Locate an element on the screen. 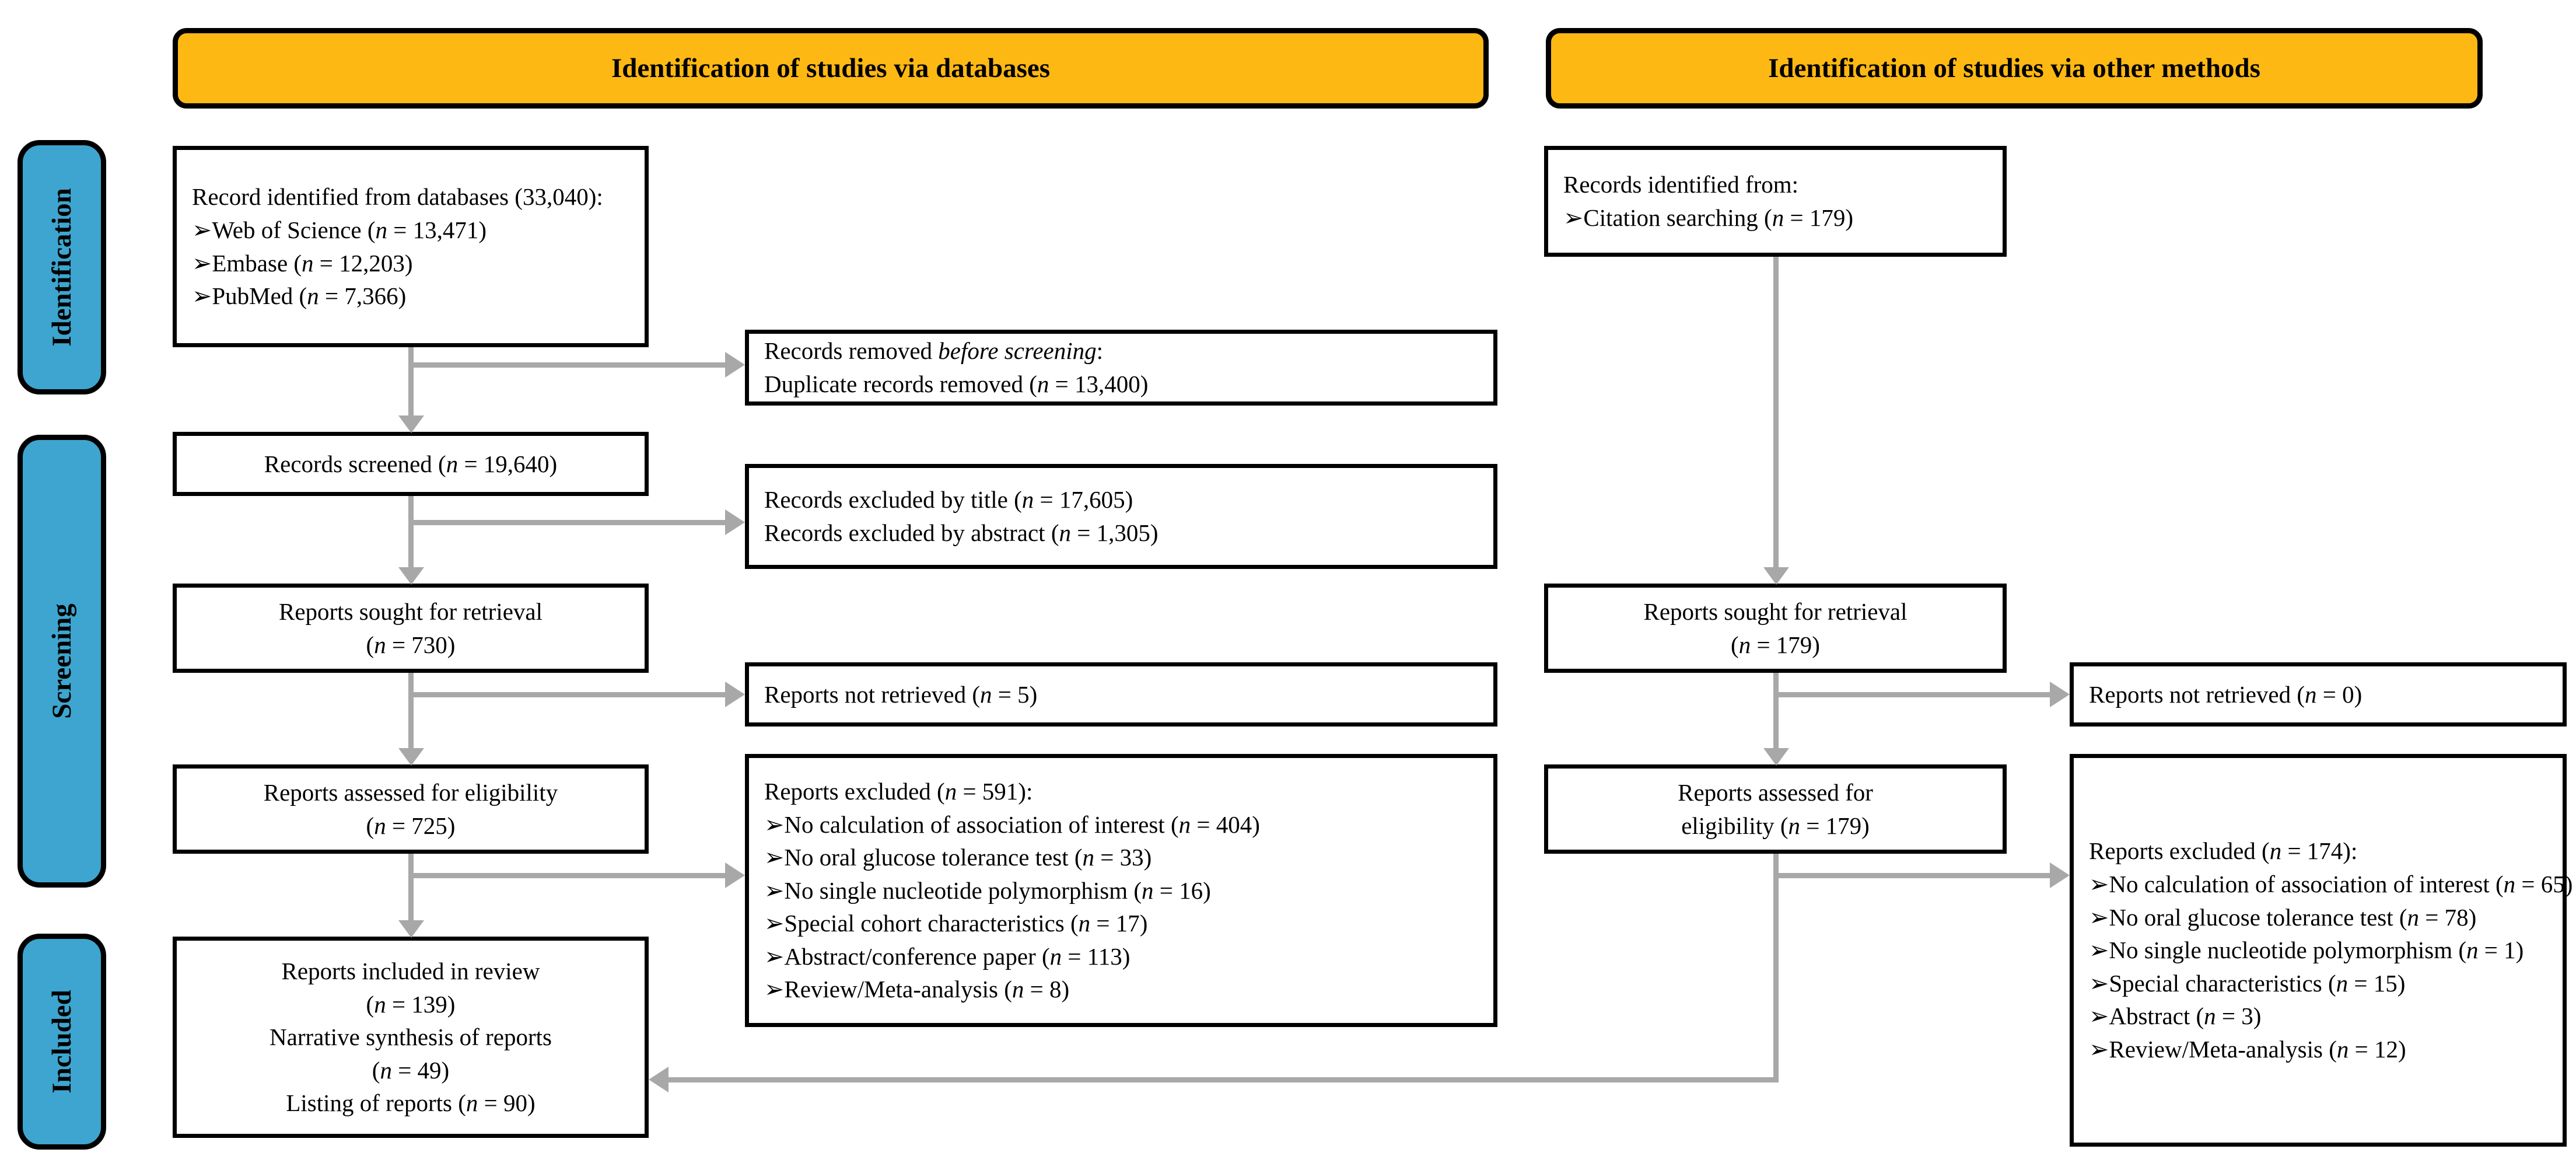  arrow-line-assessed-other-down is located at coordinates (1776, 968).